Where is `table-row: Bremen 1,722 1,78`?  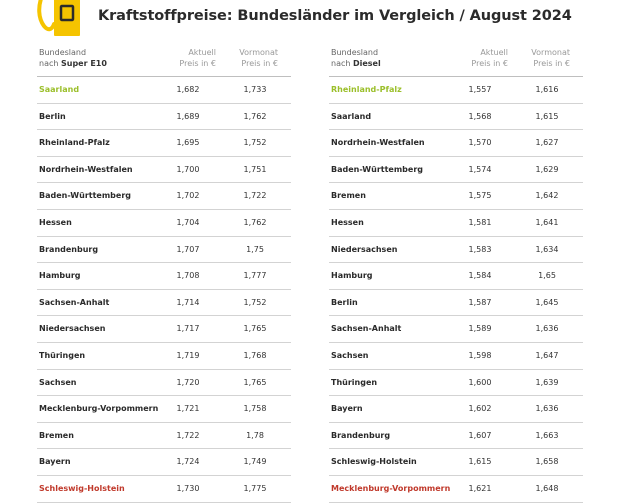
table-row: Bremen 1,722 1,78 is located at coordinates (164, 436).